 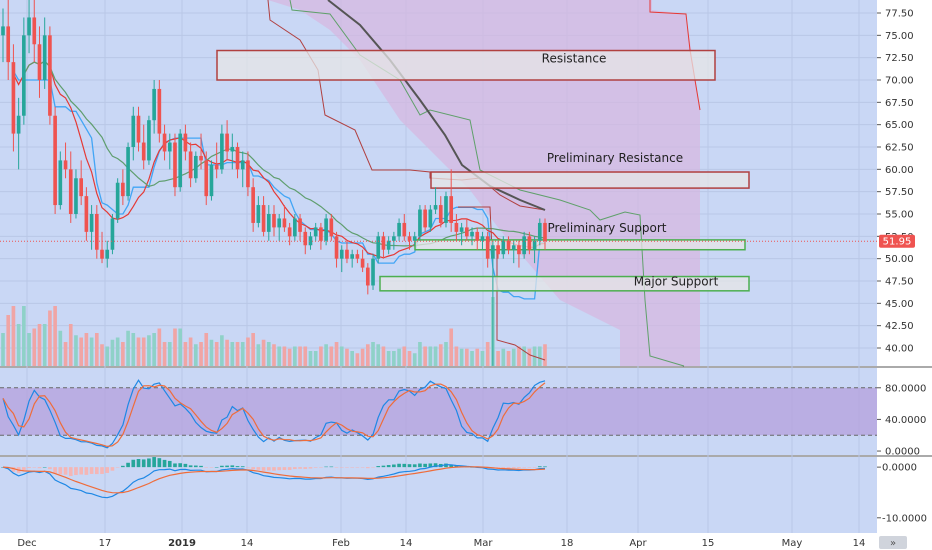 I want to click on time-tick-label: 18, so click(x=567, y=543).